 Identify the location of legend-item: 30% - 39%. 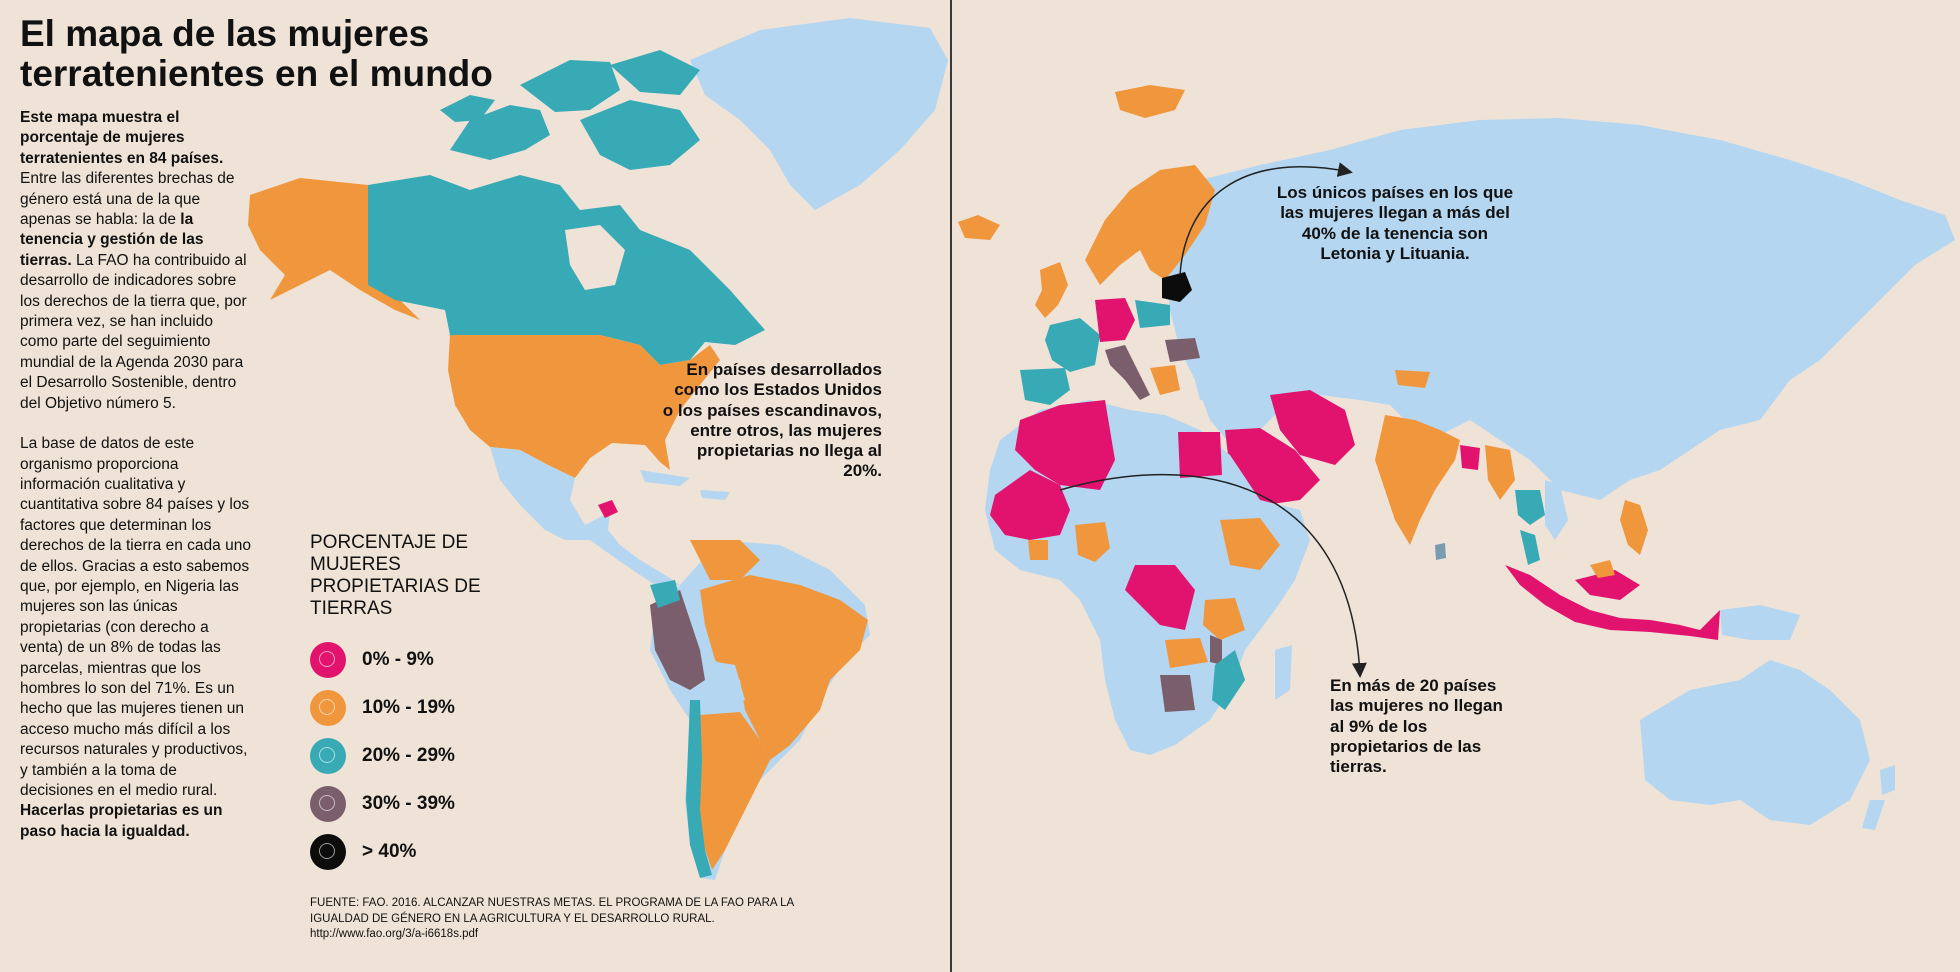
(415, 804).